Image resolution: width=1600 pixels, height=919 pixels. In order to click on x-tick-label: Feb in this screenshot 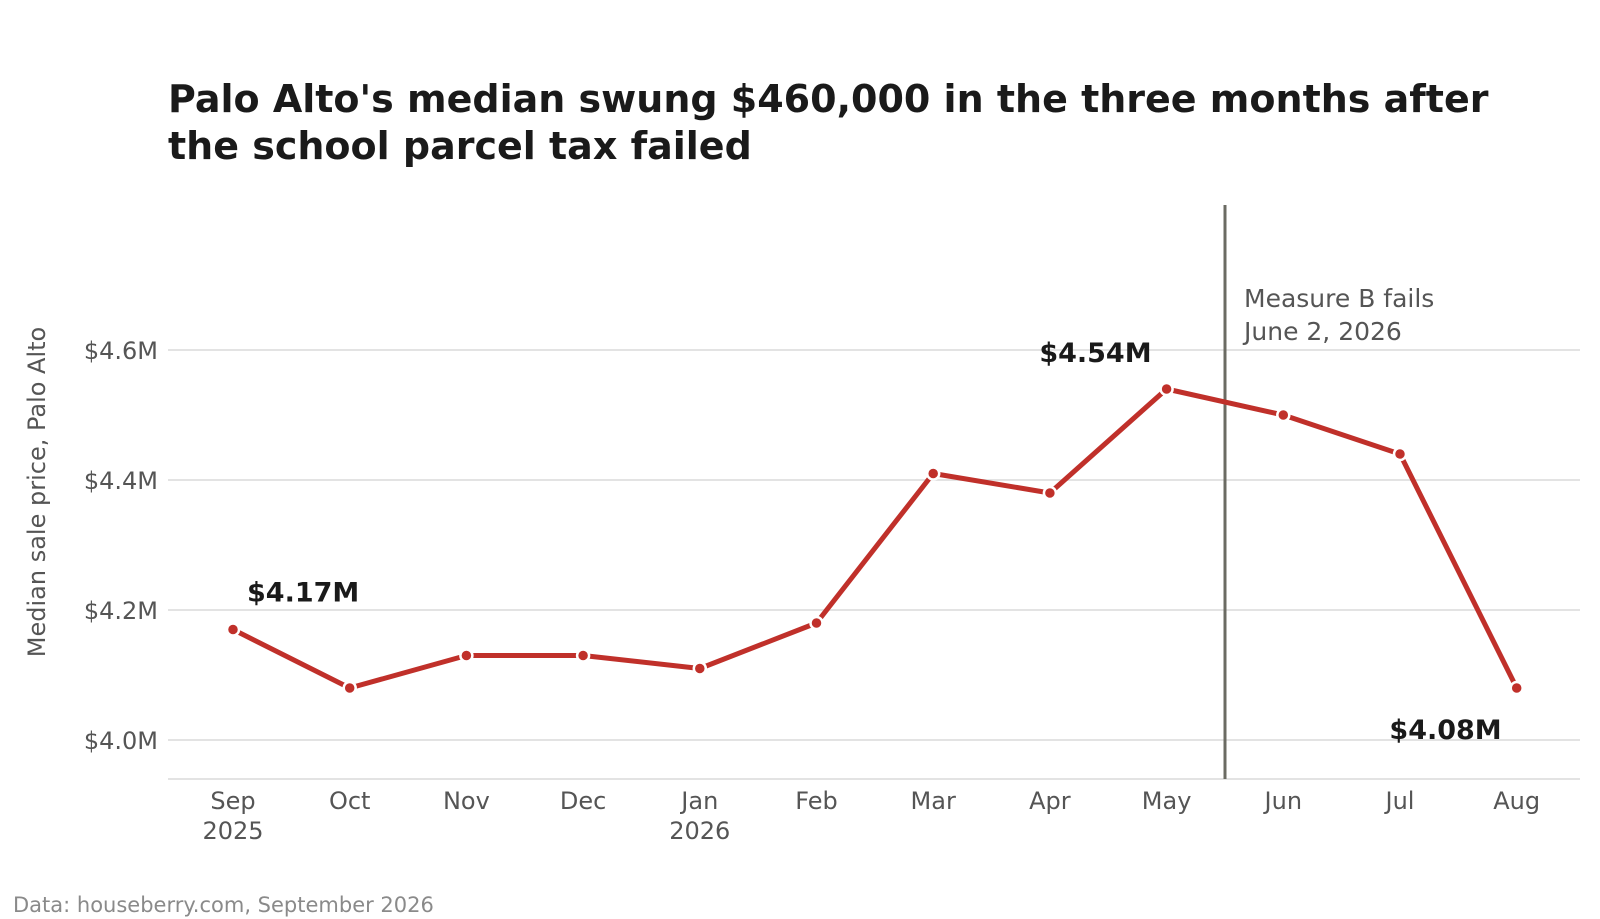, I will do `click(816, 801)`.